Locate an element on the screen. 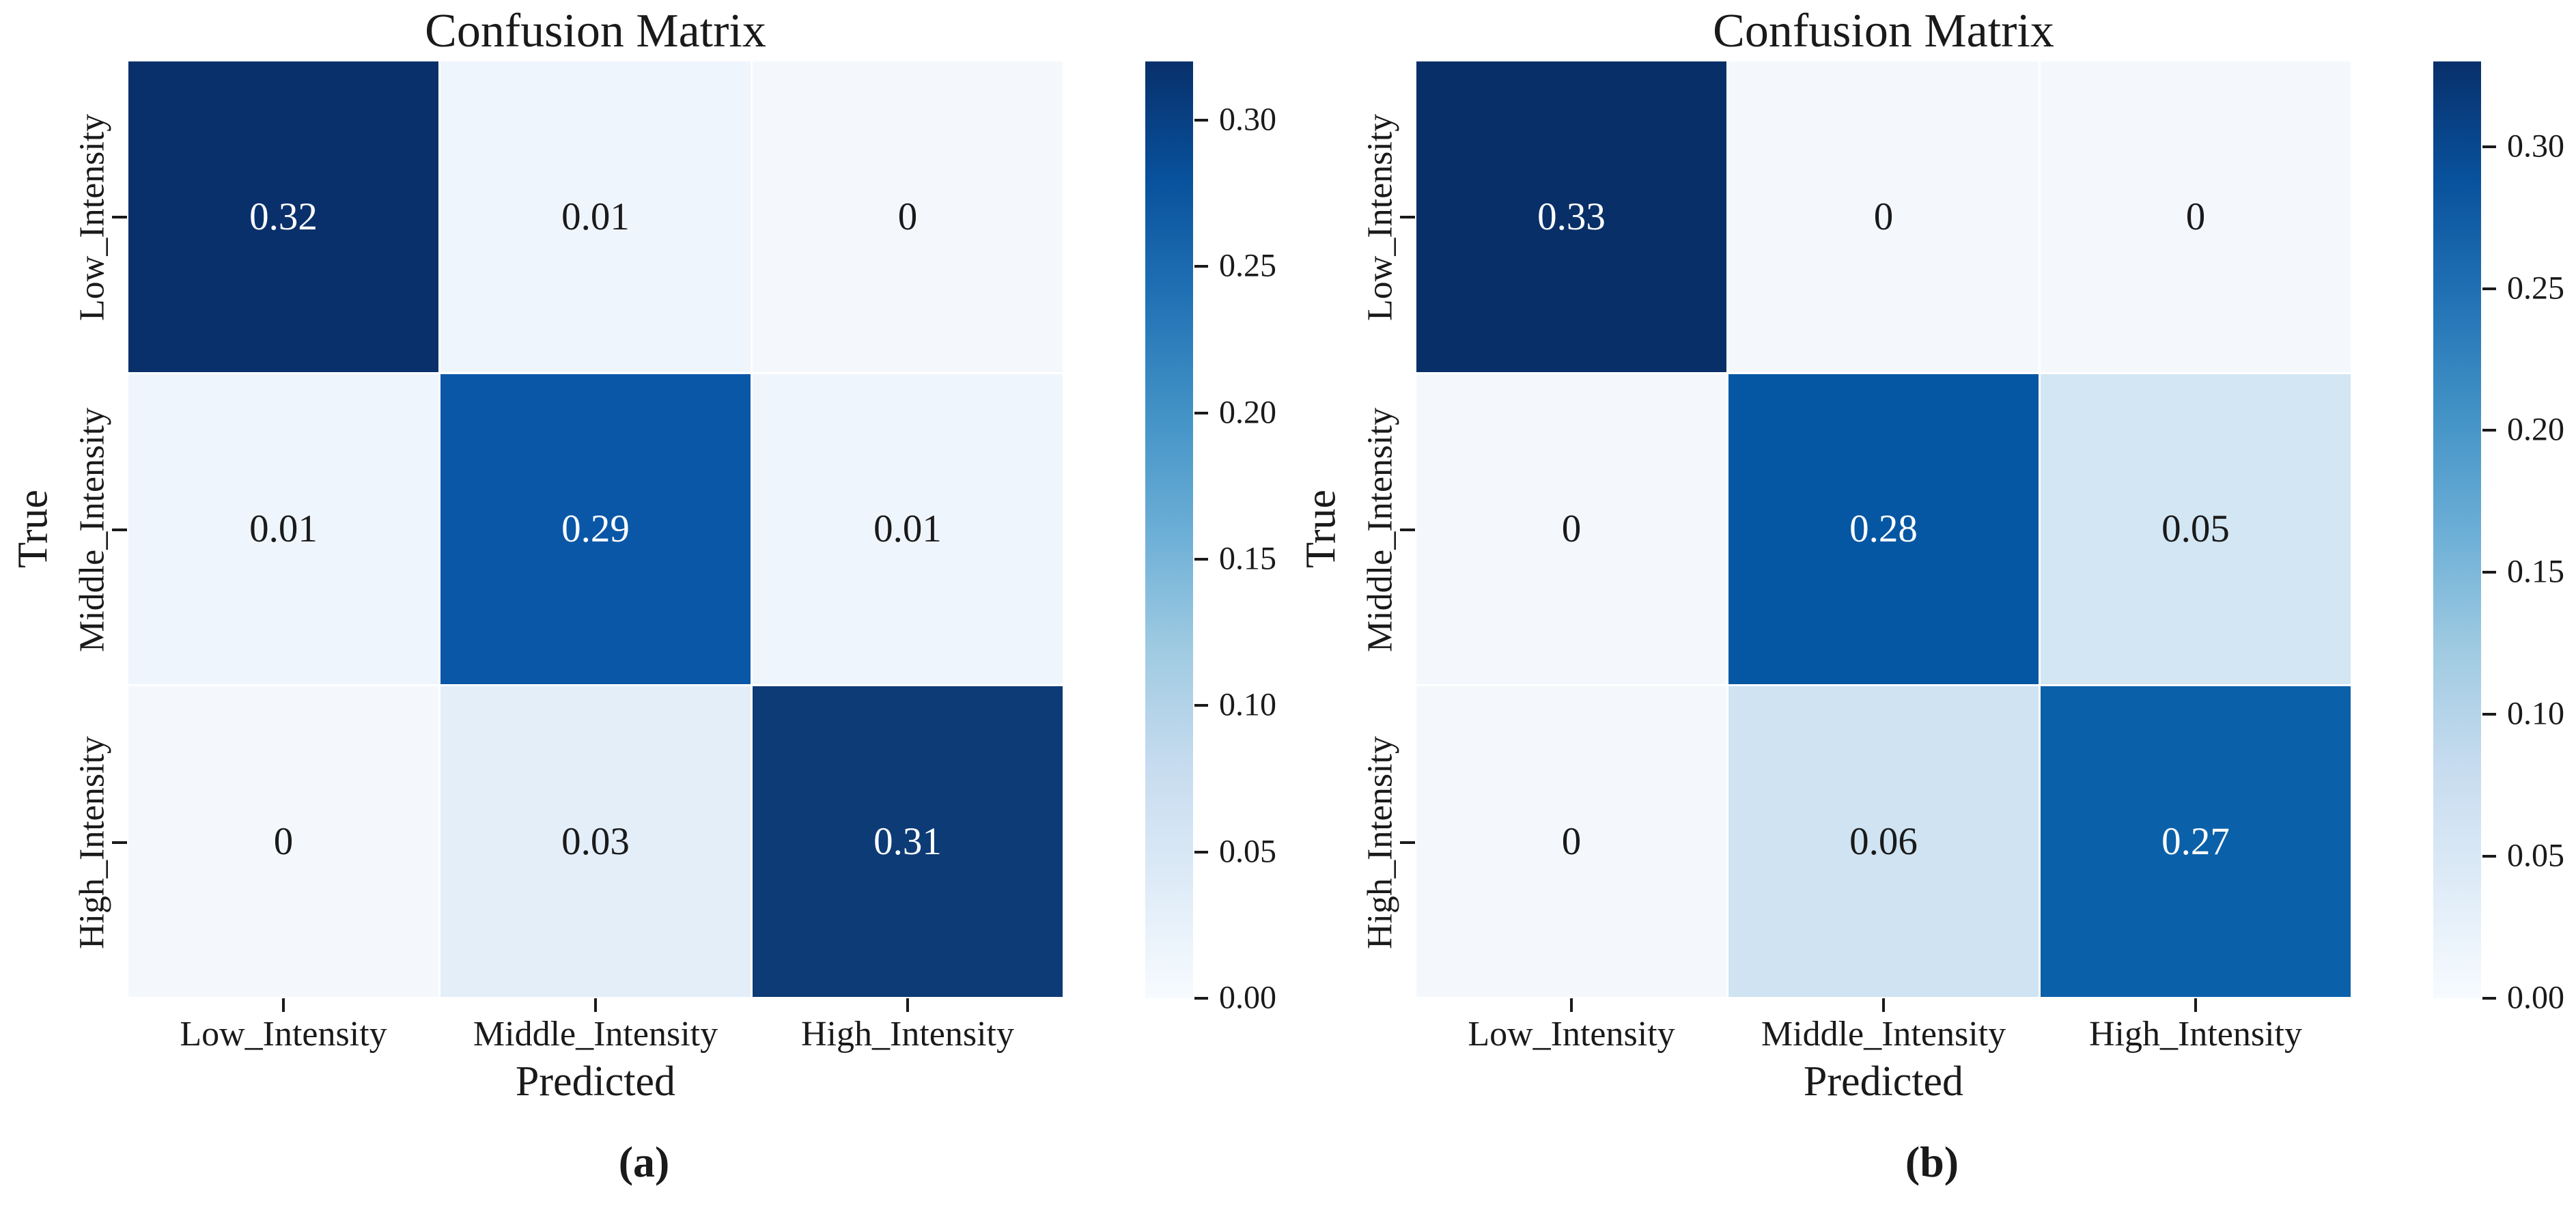  heatmap-cell: 0.32 is located at coordinates (283, 217).